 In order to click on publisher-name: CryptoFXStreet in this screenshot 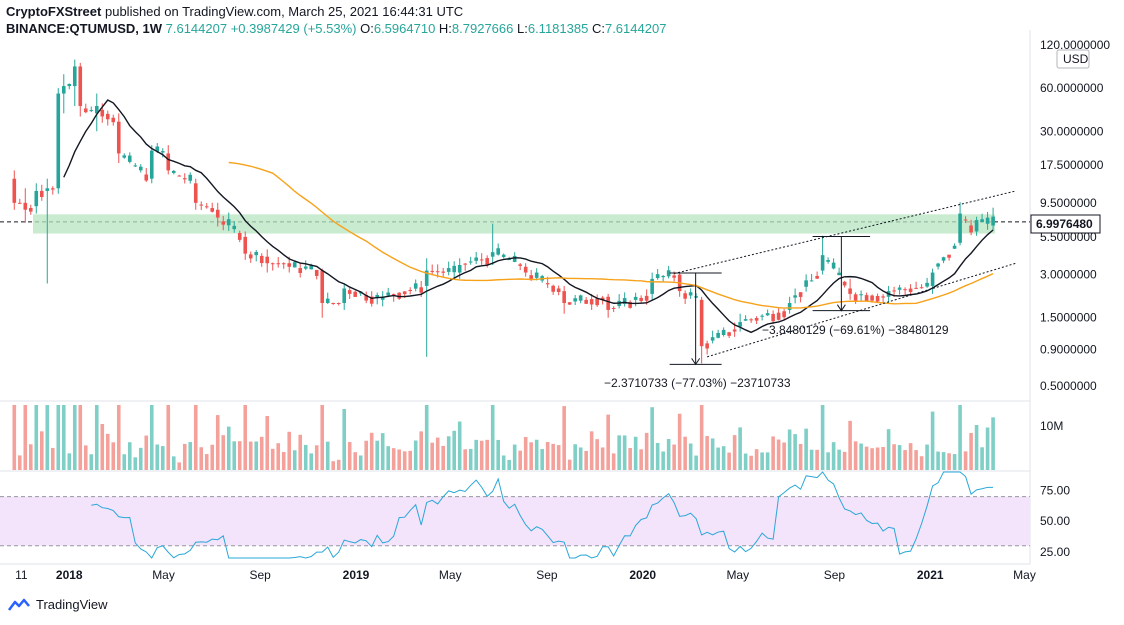, I will do `click(54, 11)`.